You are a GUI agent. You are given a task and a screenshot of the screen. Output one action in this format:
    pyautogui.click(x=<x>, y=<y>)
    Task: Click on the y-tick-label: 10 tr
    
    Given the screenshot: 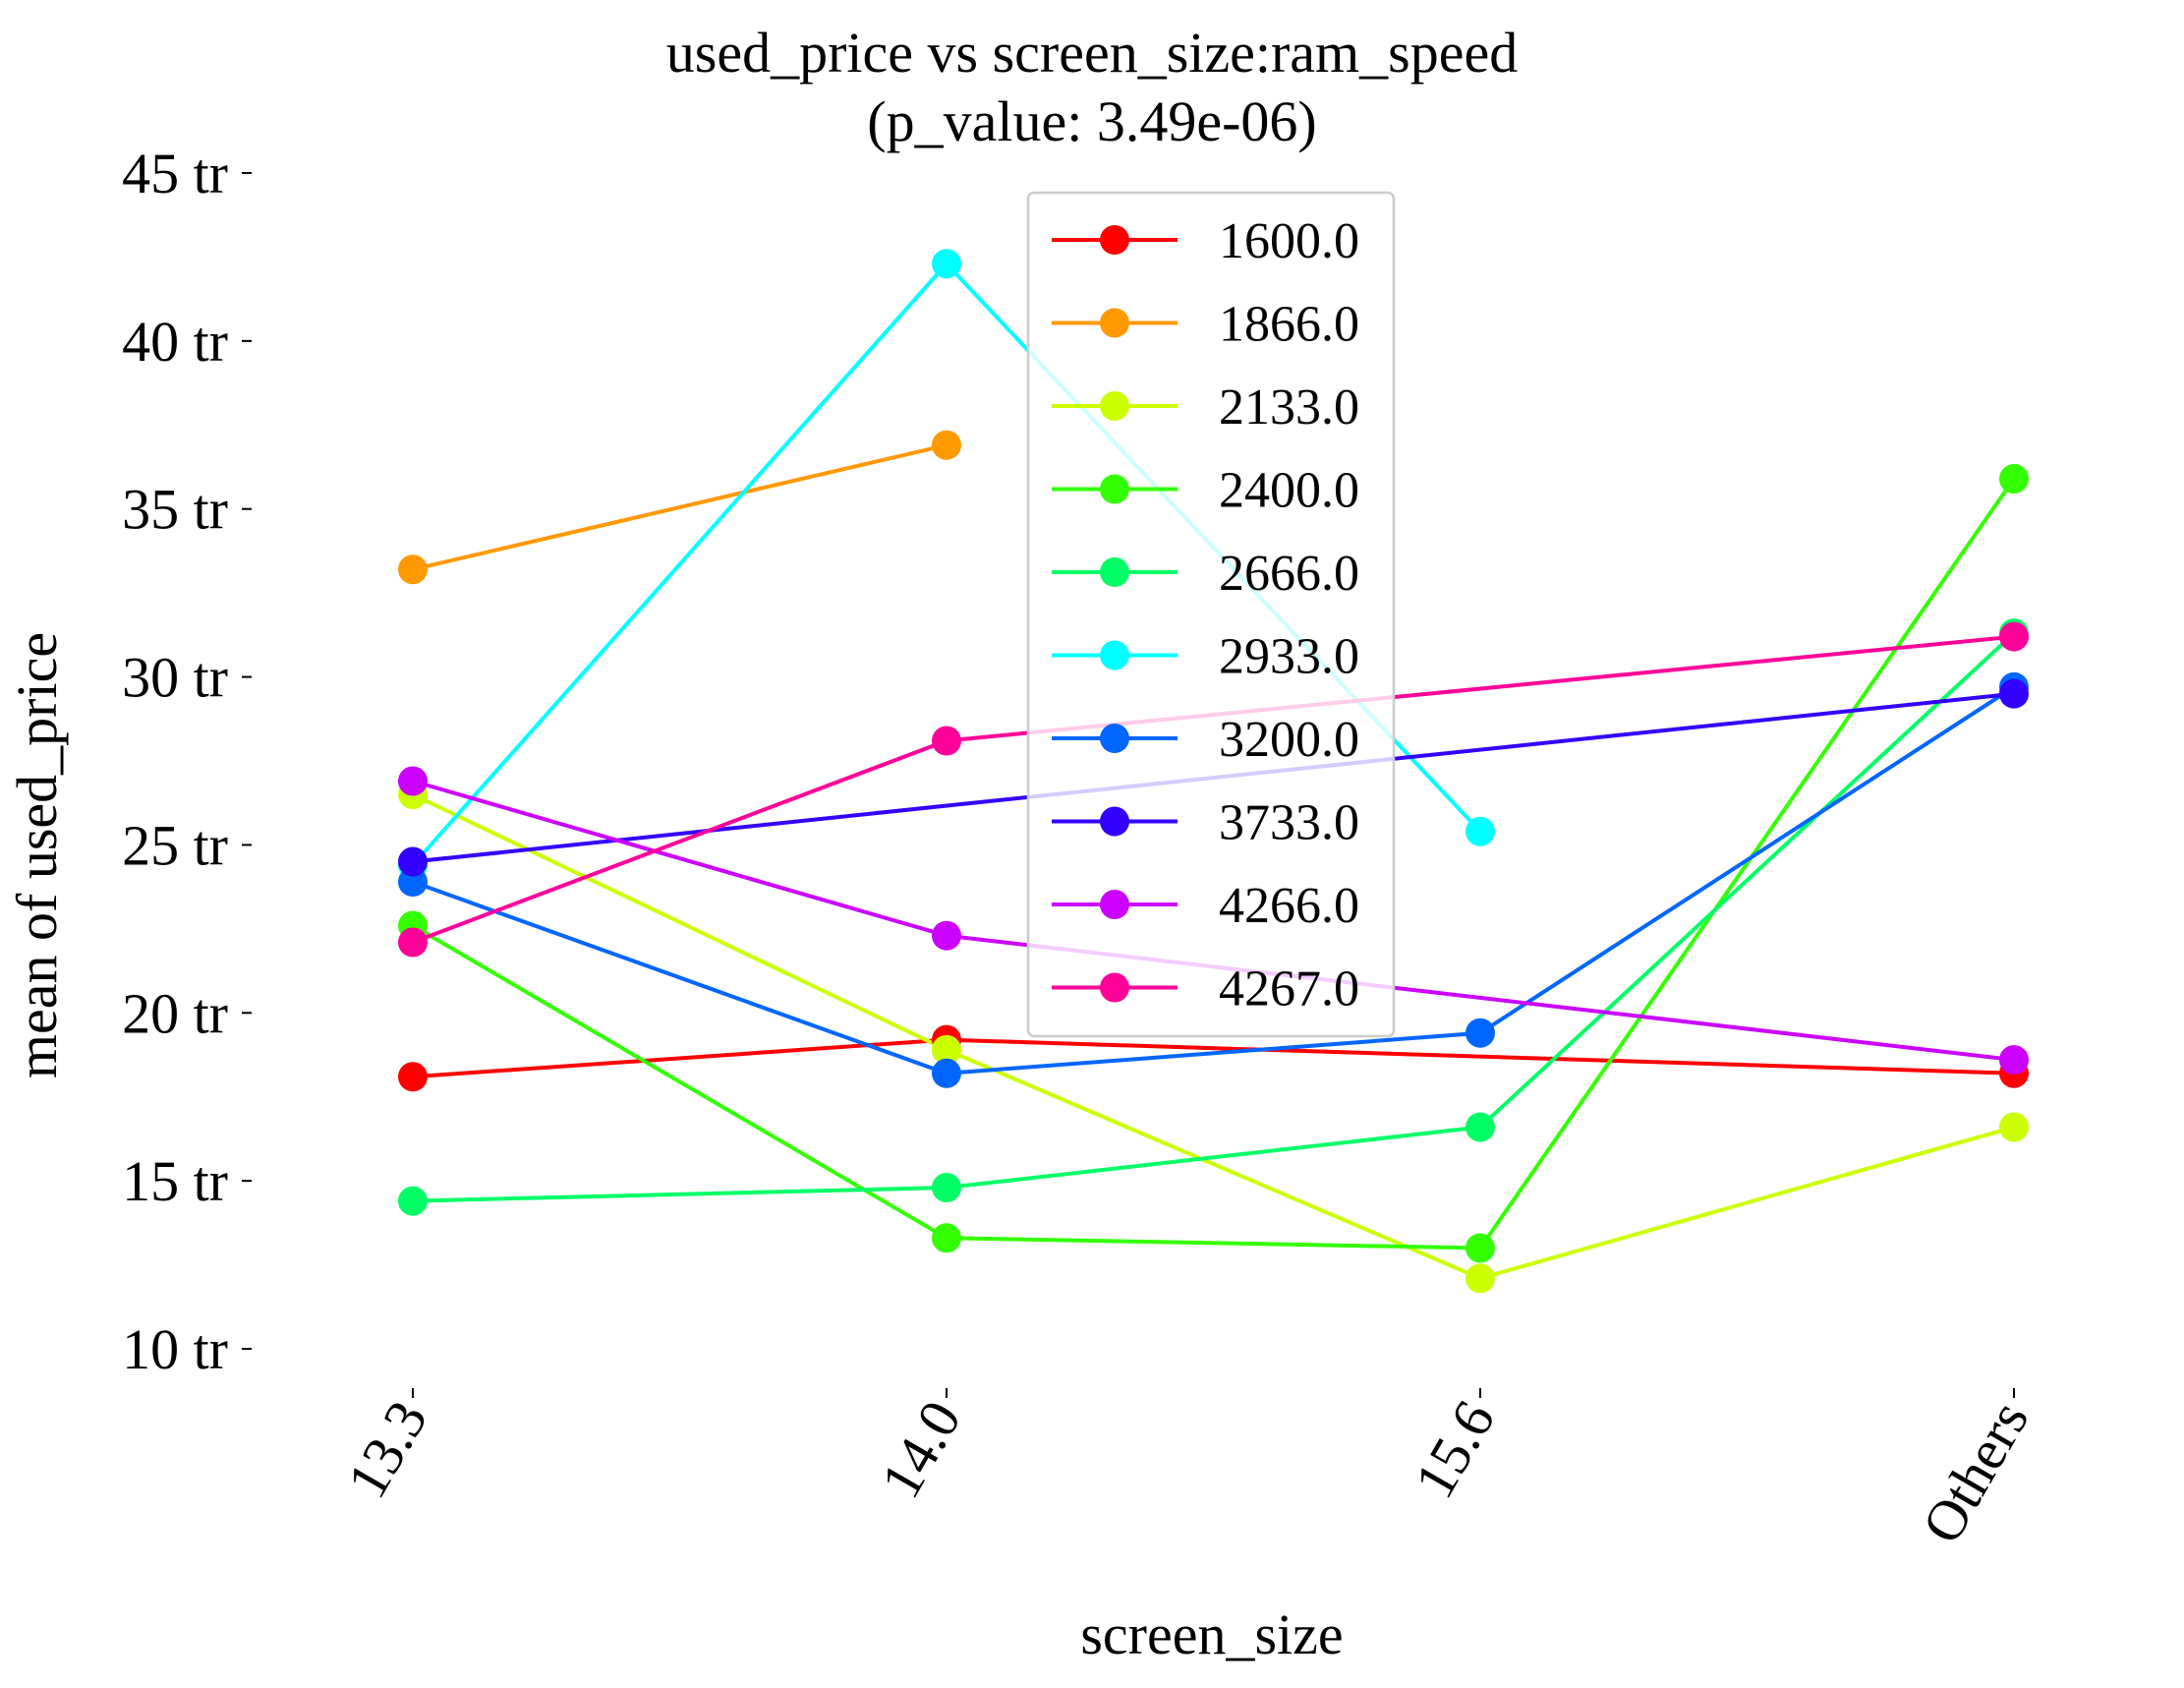 What is the action you would take?
    pyautogui.click(x=175, y=1349)
    